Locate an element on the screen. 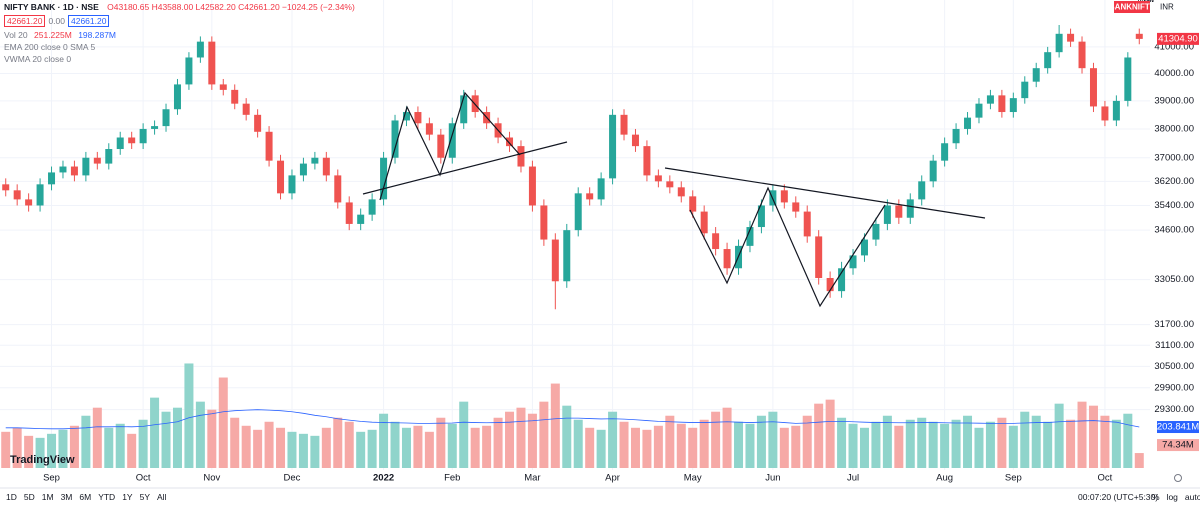 This screenshot has width=1200, height=506. logo: TradingView is located at coordinates (42, 460).